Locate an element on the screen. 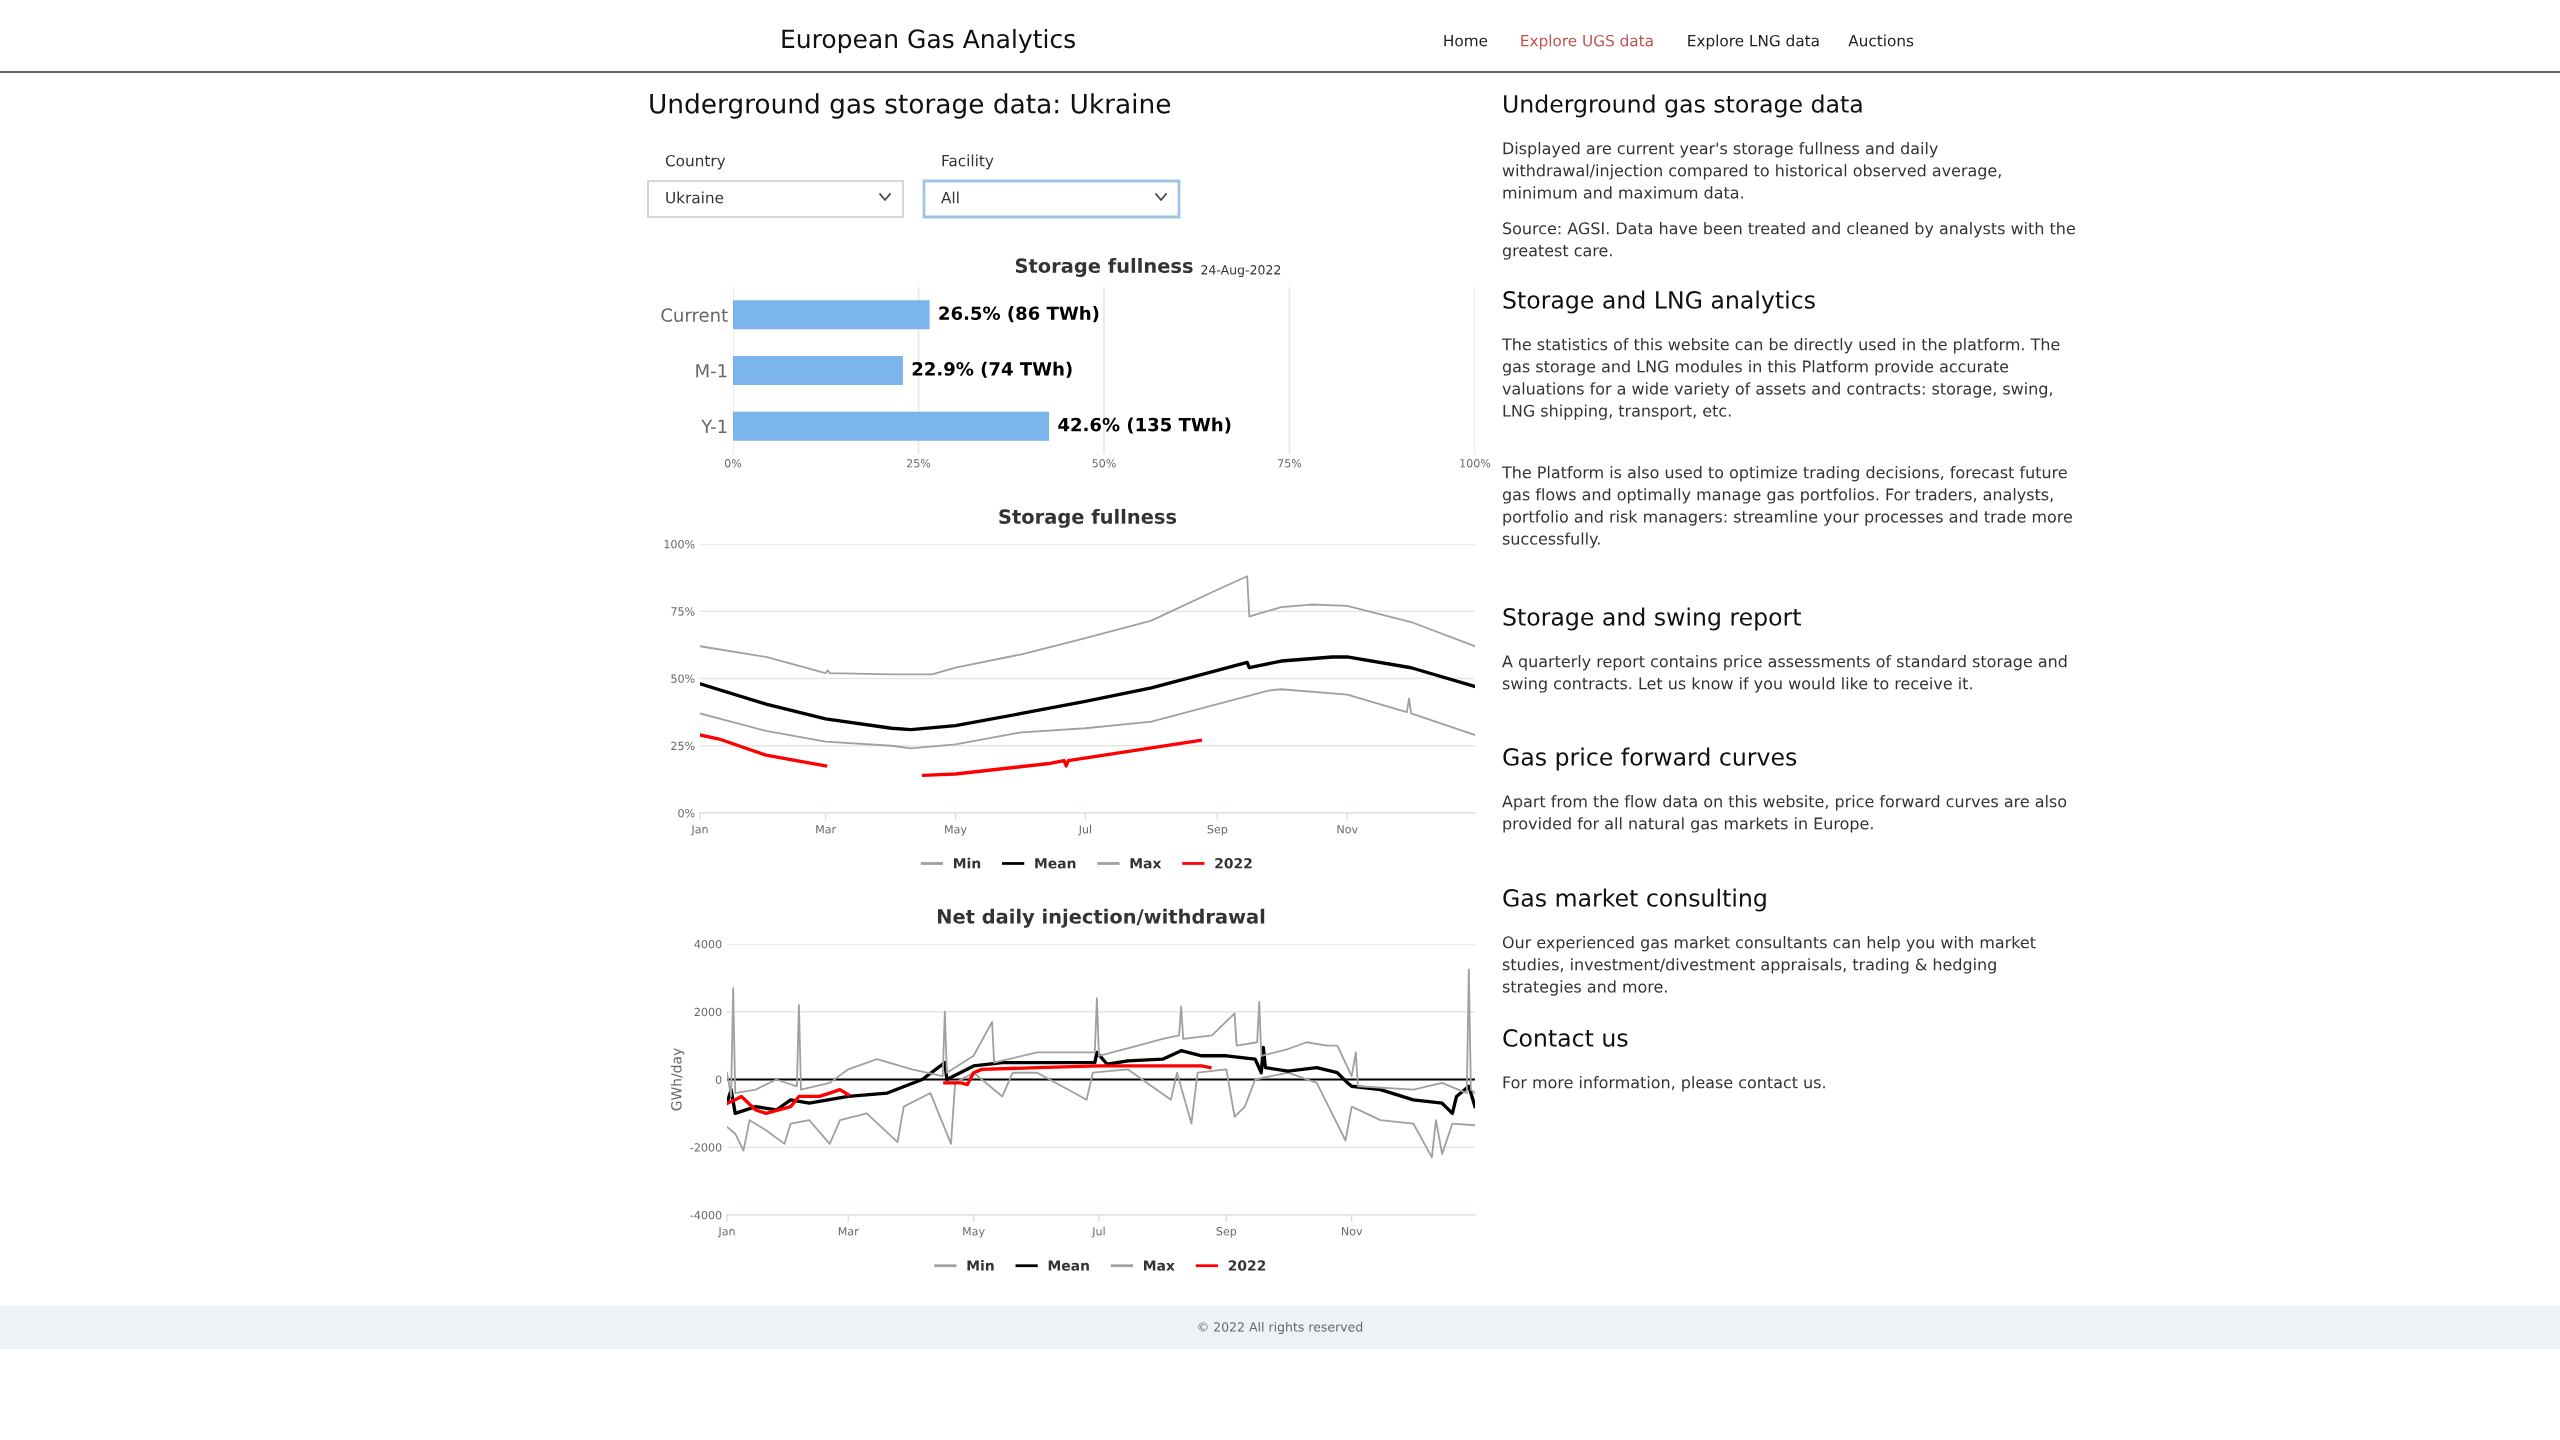 Image resolution: width=2560 pixels, height=1440 pixels. data-label: 22.9% (74 TWh) is located at coordinates (992, 369).